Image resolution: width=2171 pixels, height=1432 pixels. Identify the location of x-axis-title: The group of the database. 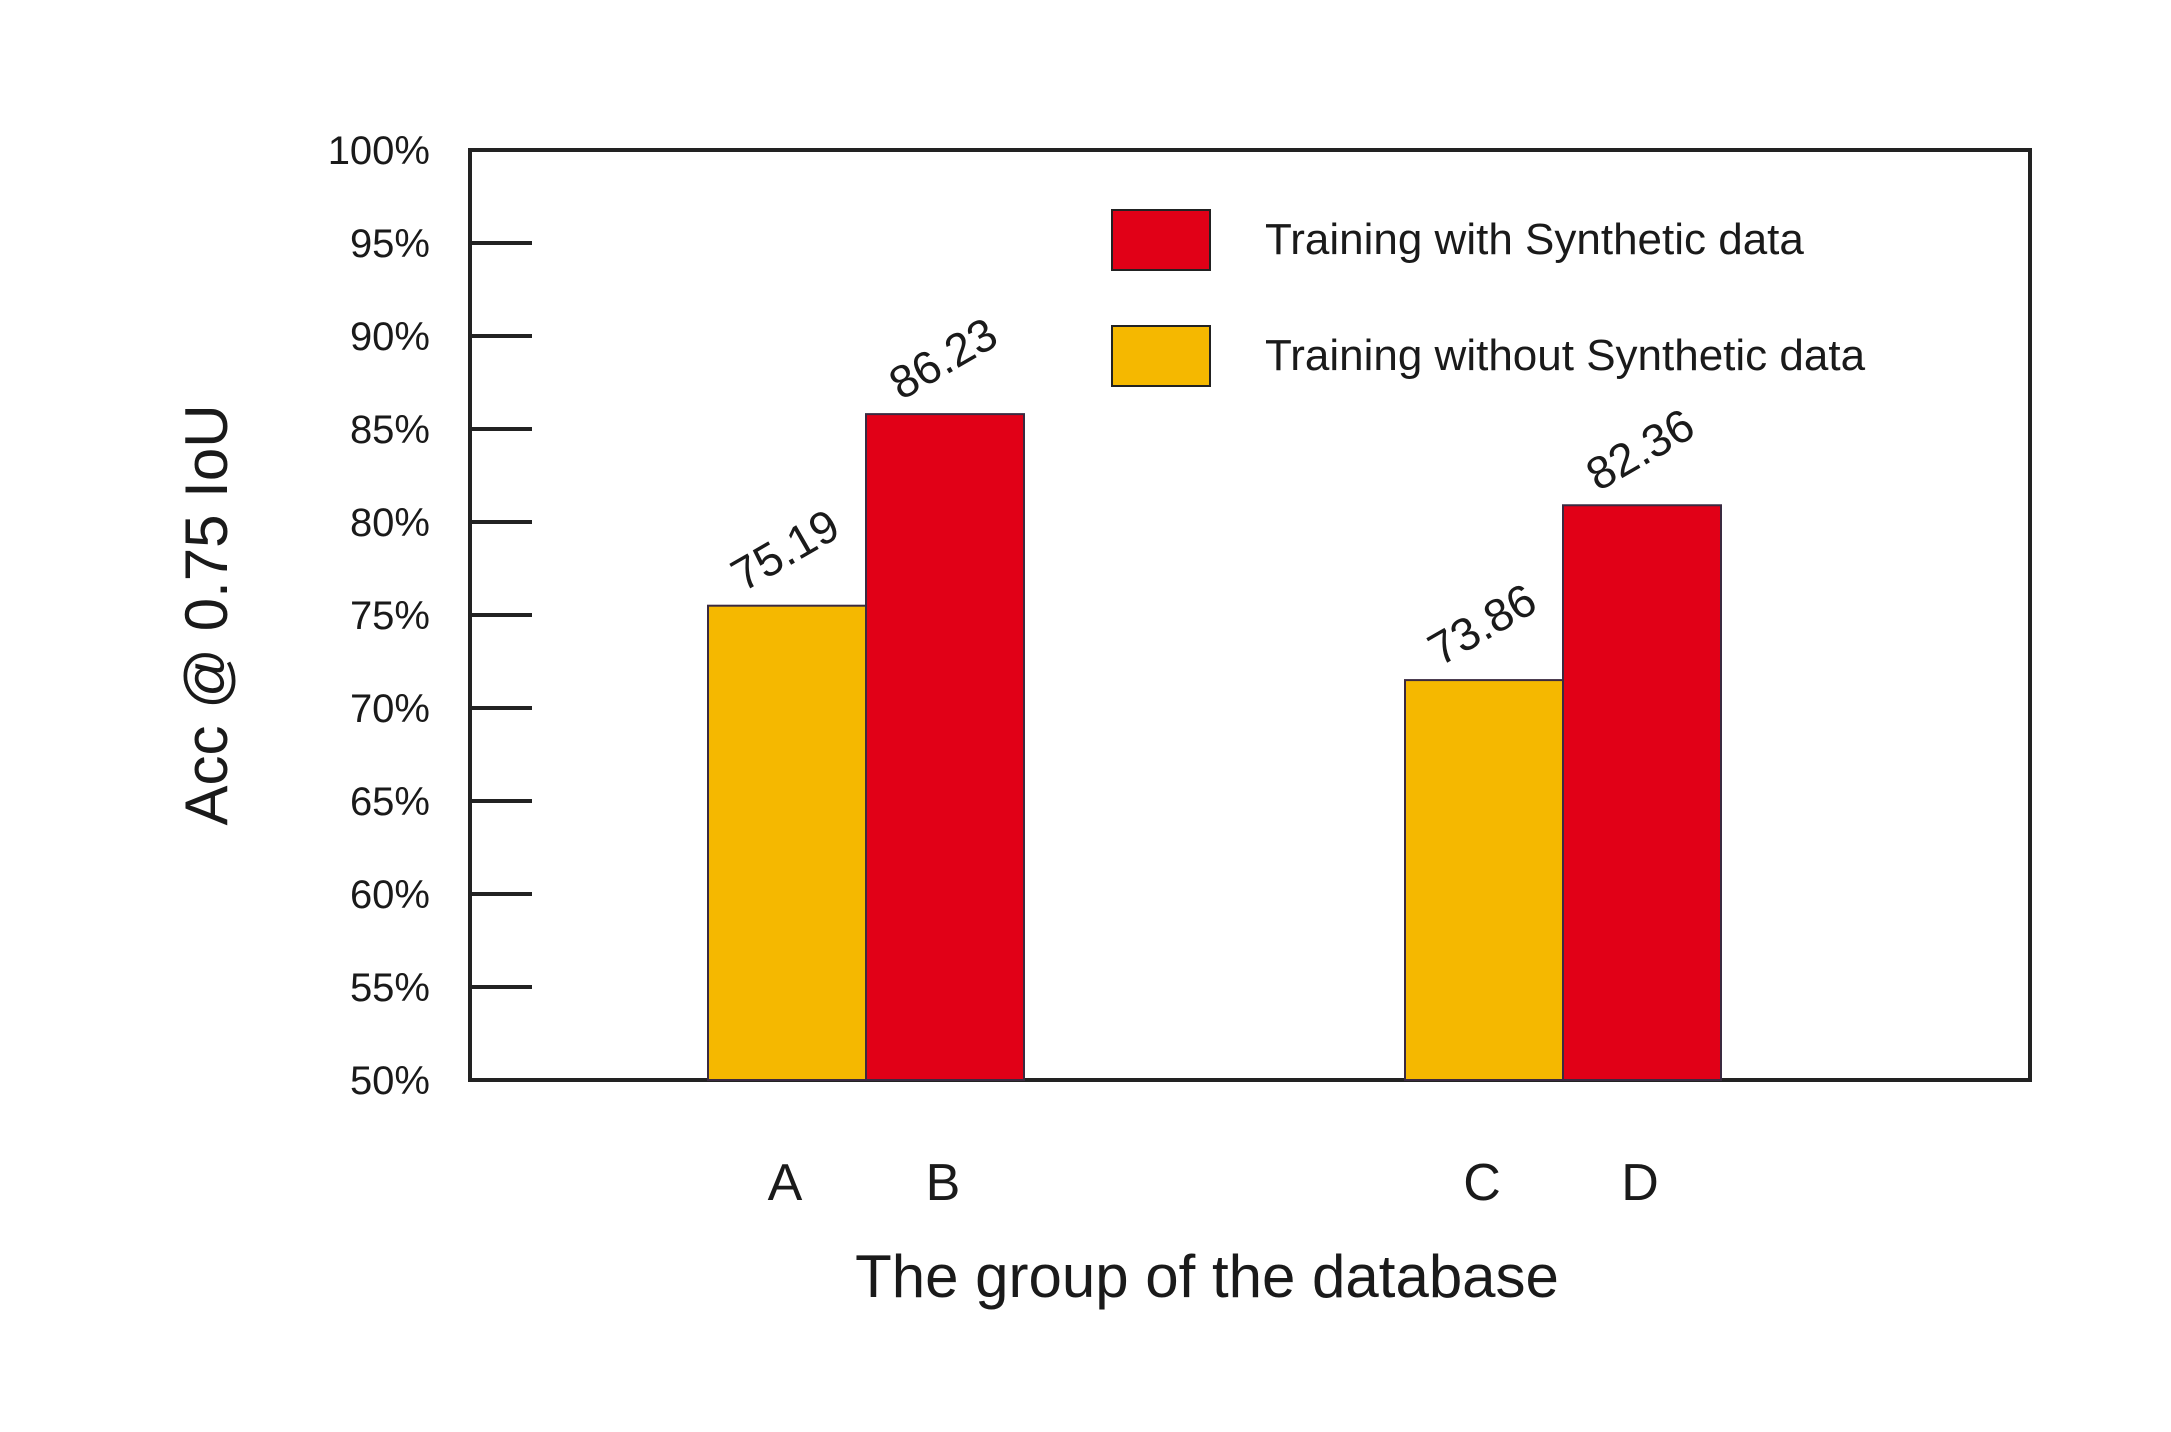
(1207, 1276).